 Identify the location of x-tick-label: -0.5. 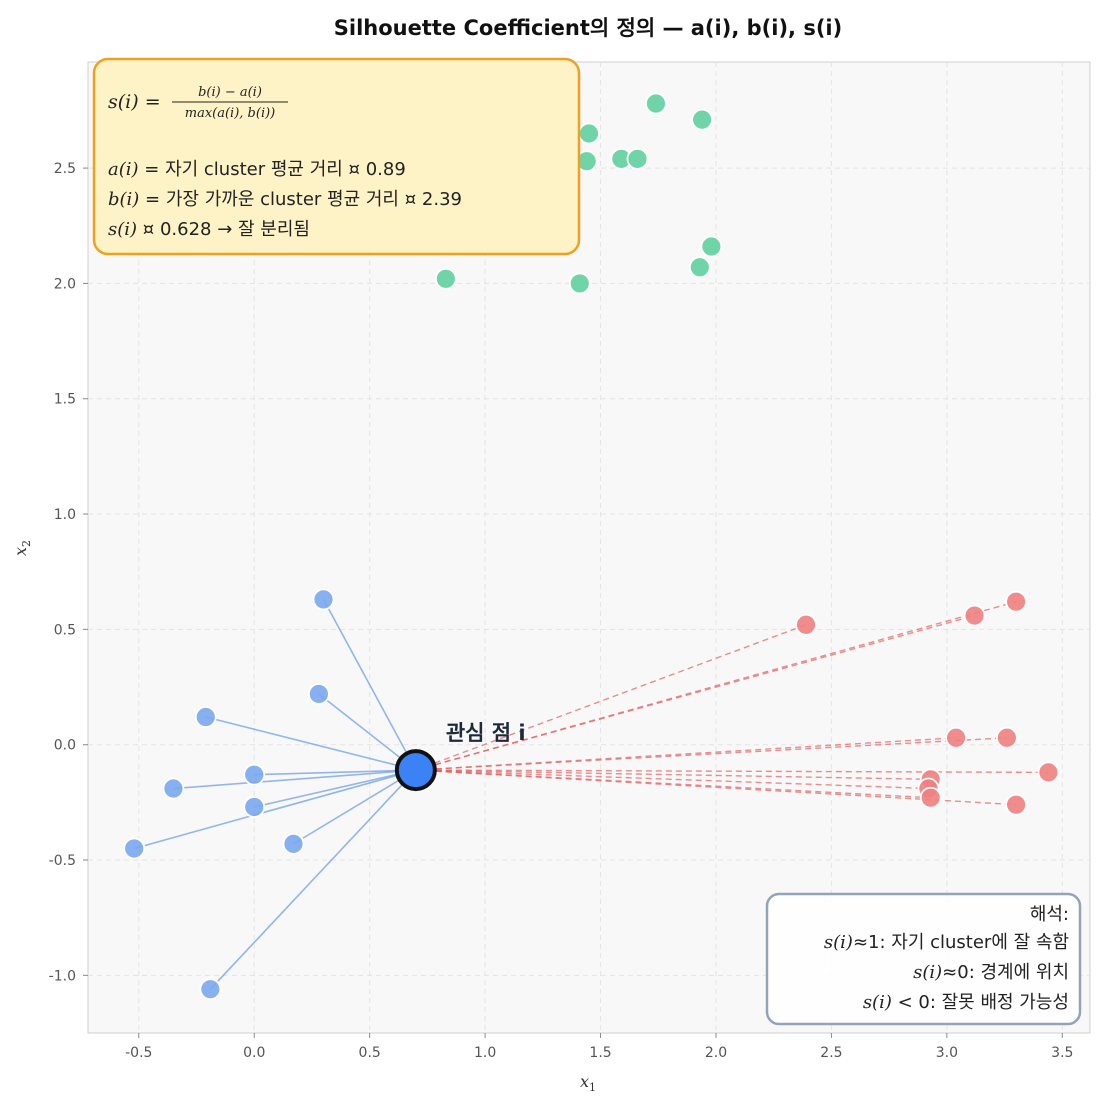
(138, 1053).